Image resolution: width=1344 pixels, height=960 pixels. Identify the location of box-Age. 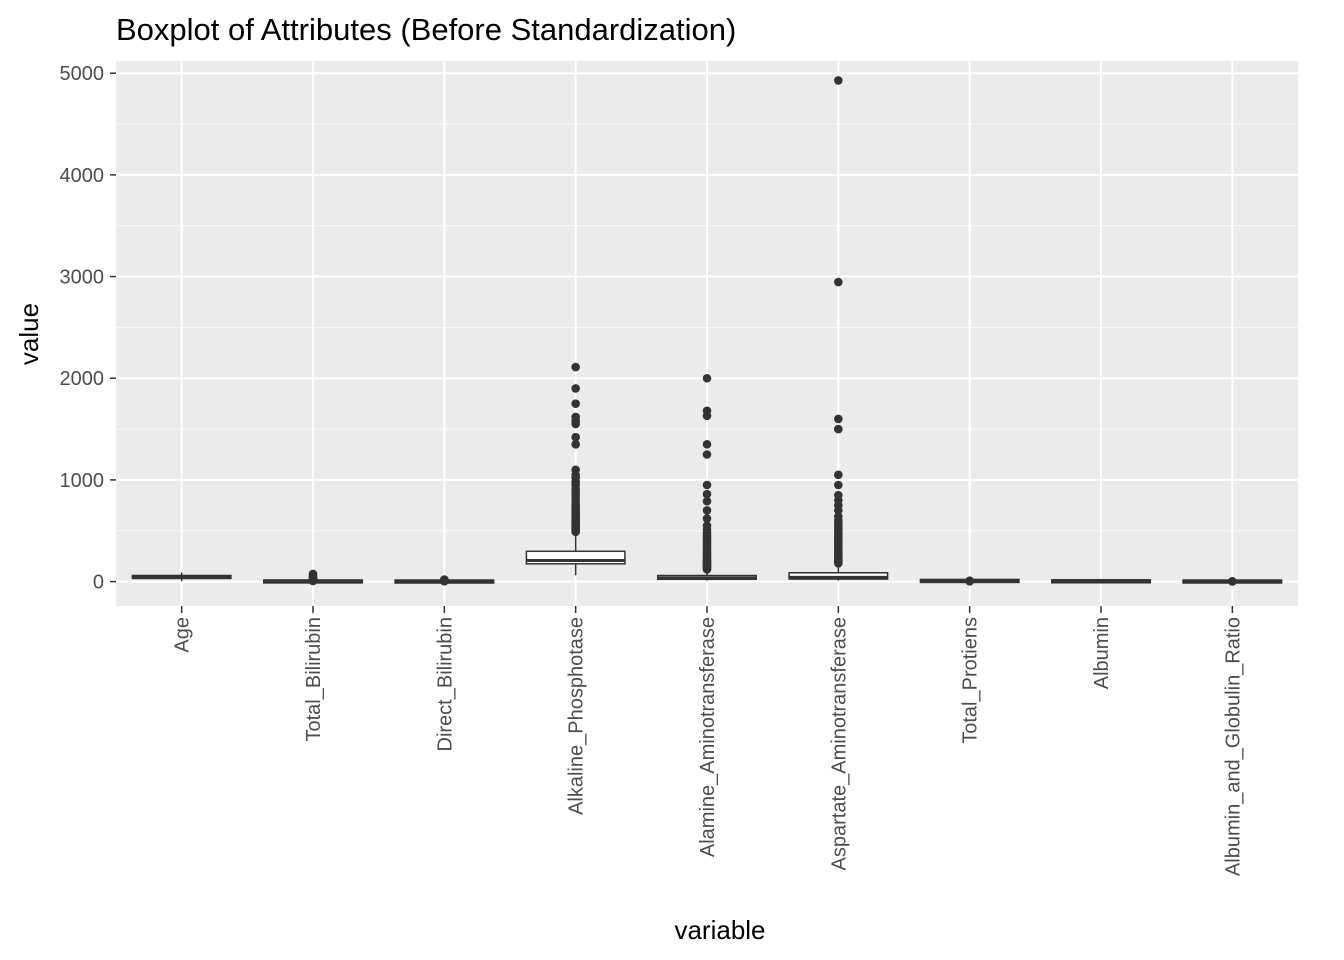
(181, 577).